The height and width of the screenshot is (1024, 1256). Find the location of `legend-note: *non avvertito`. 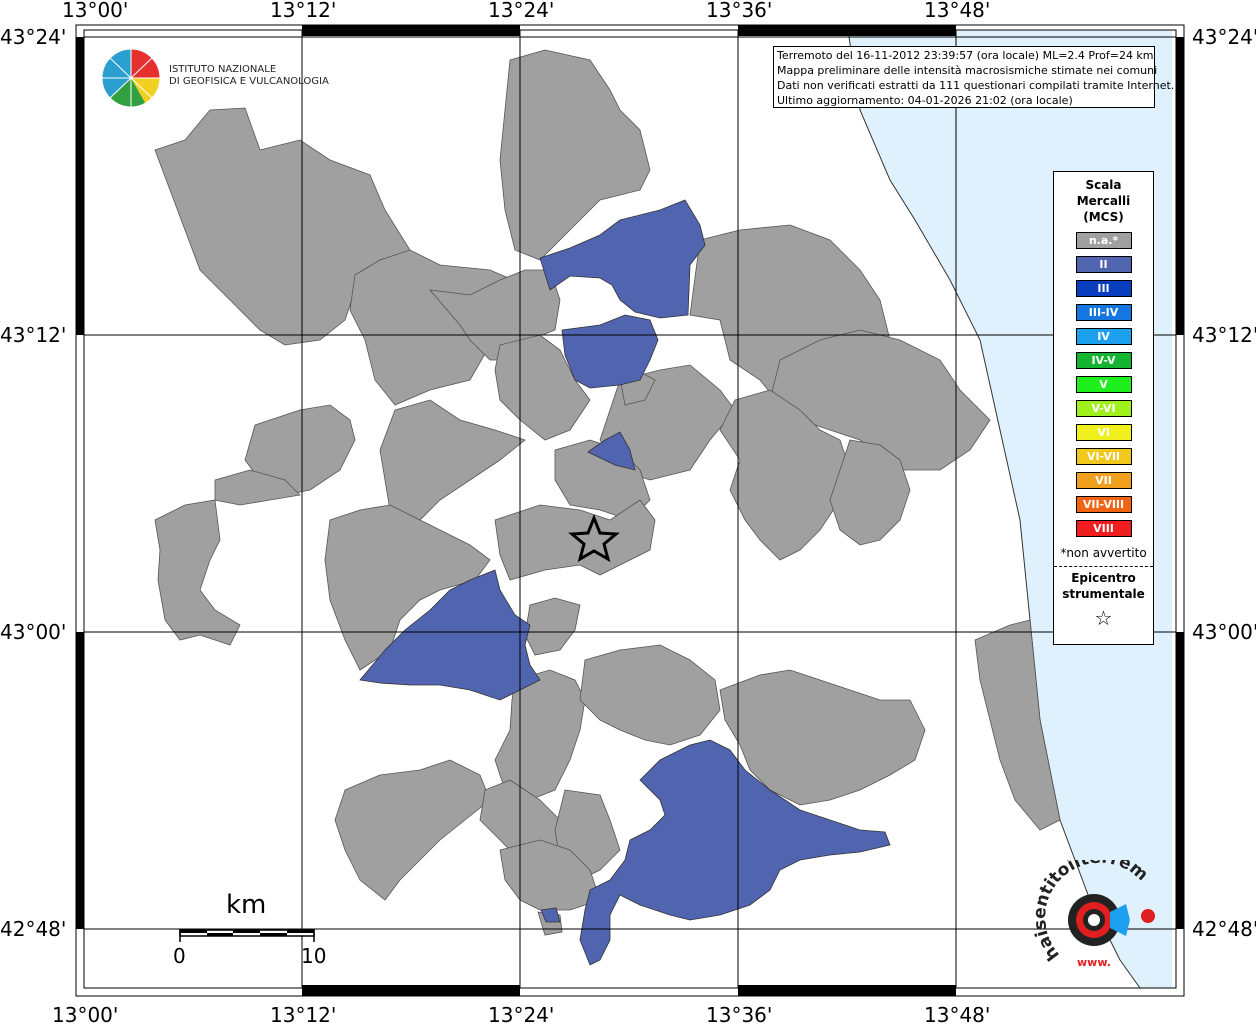

legend-note: *non avvertito is located at coordinates (1103, 553).